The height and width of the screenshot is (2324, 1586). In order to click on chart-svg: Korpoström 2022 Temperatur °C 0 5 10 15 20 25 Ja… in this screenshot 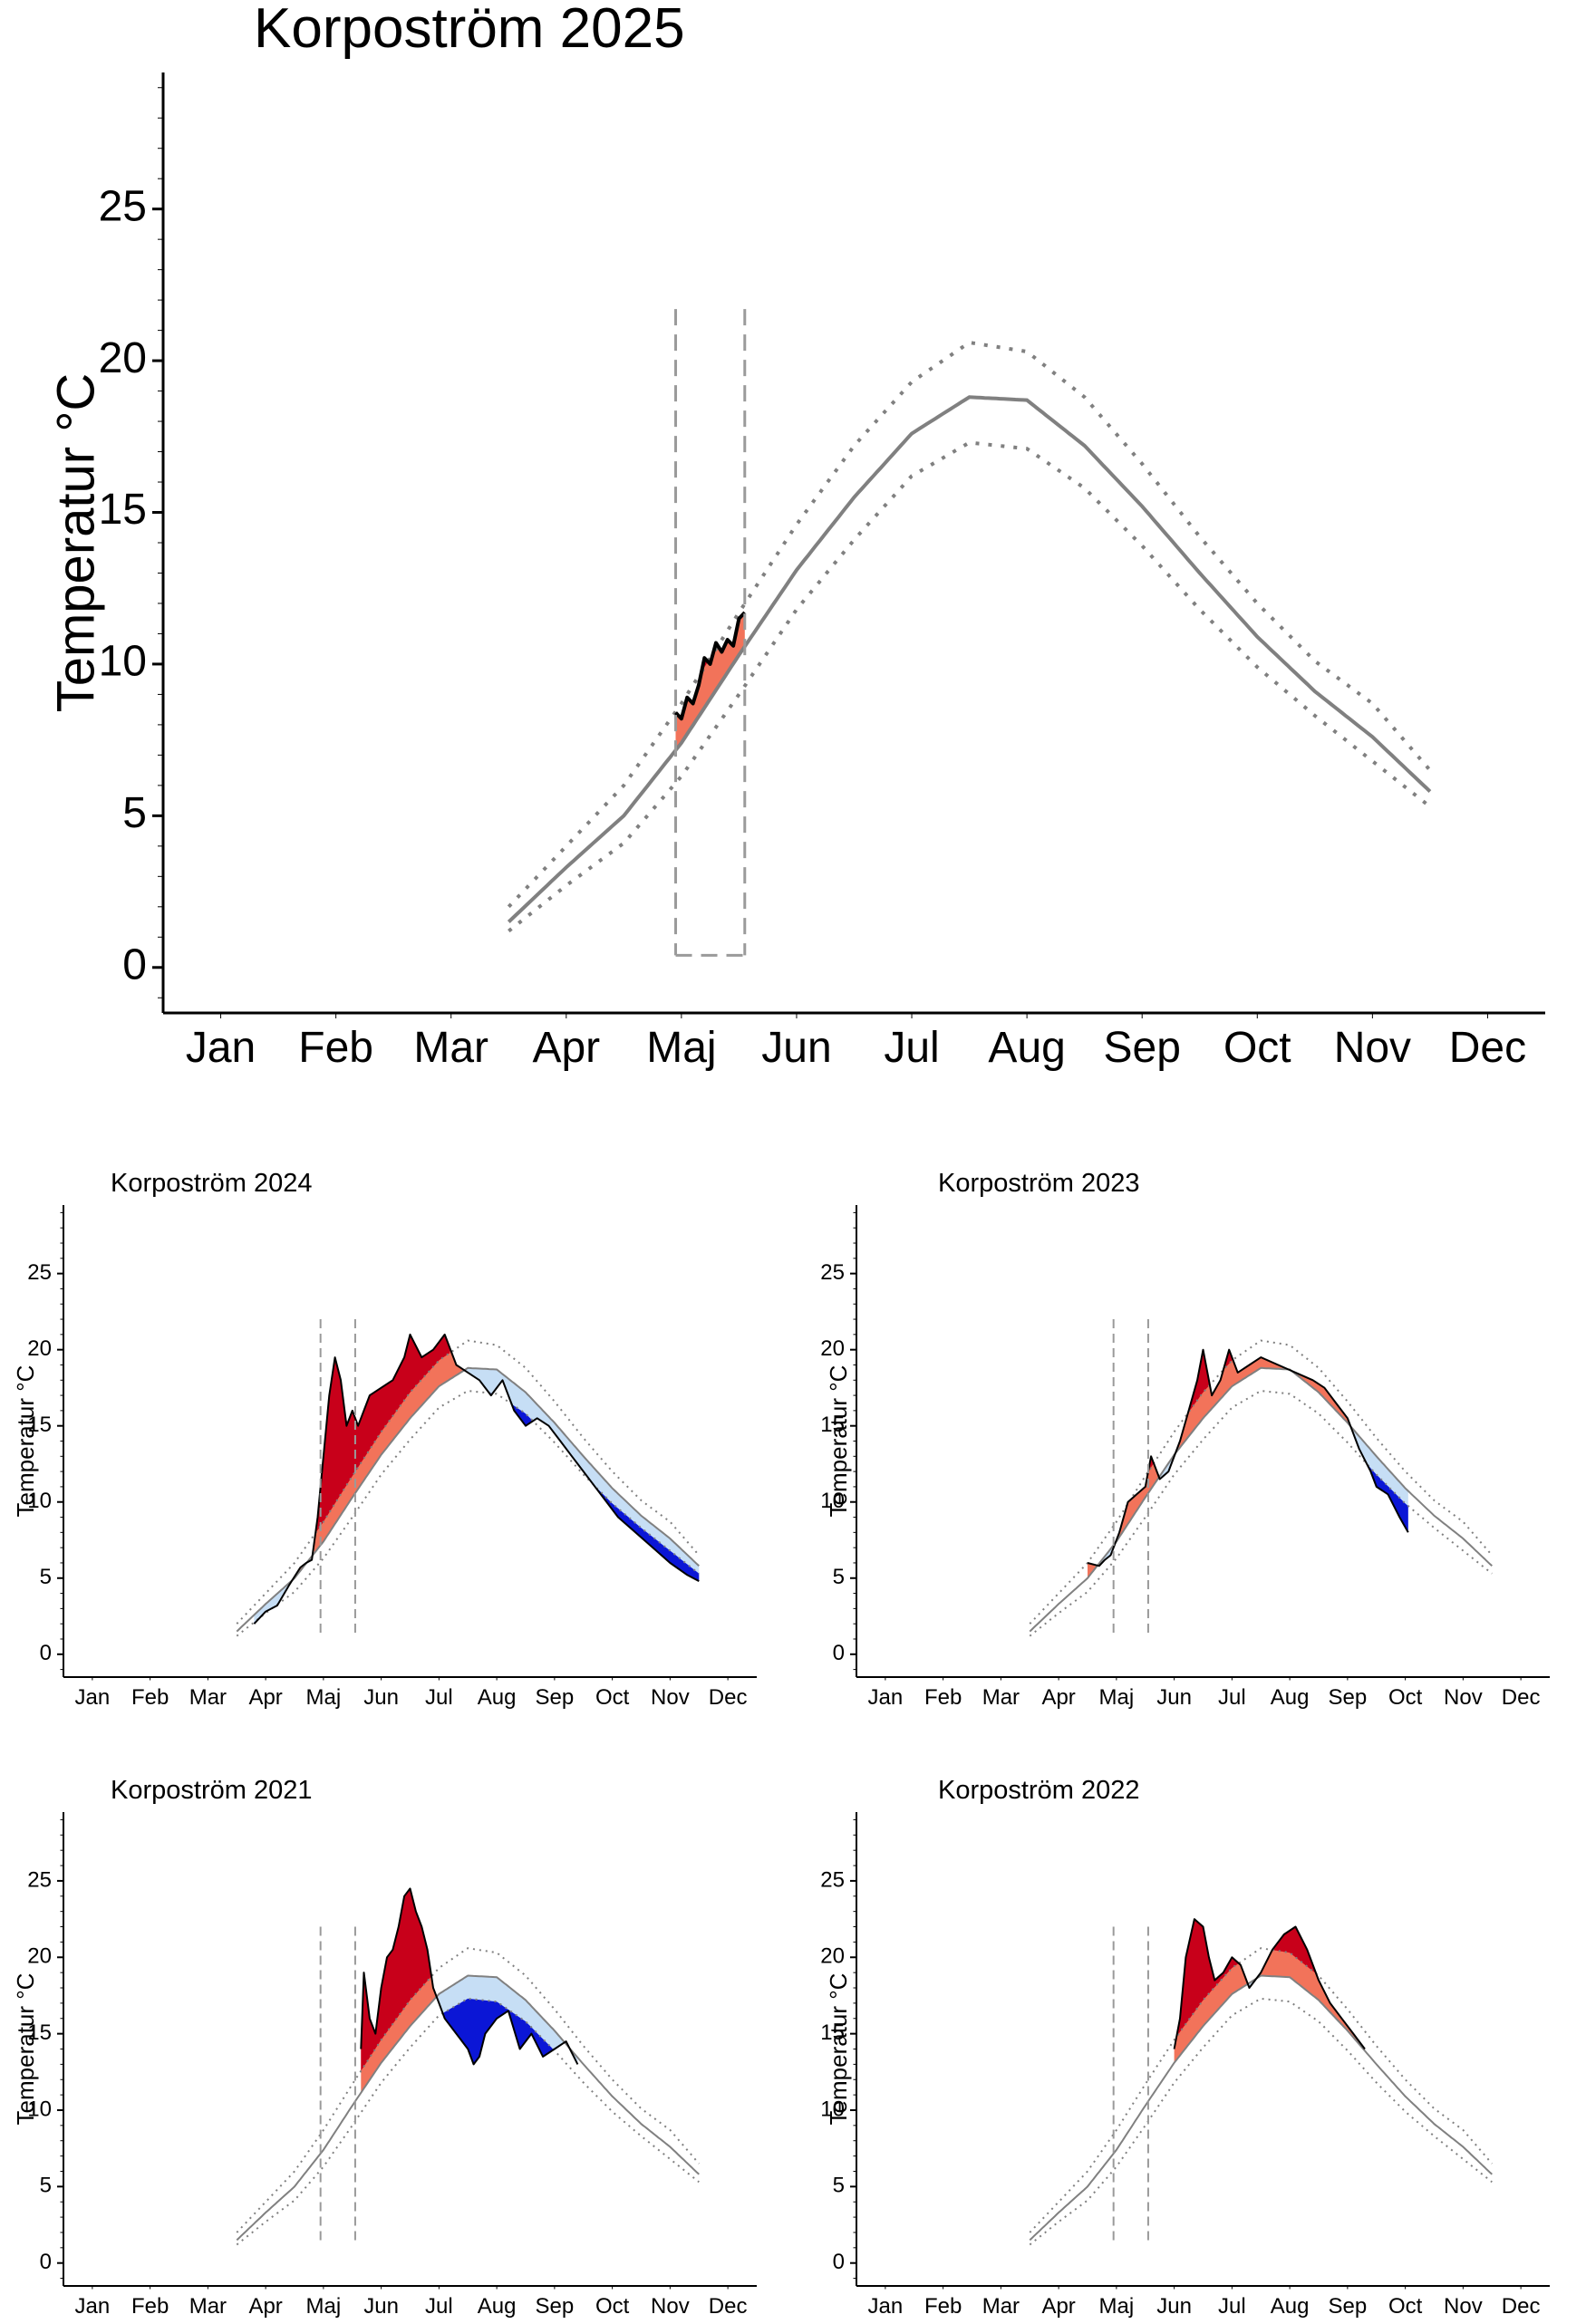, I will do `click(1185, 2047)`.